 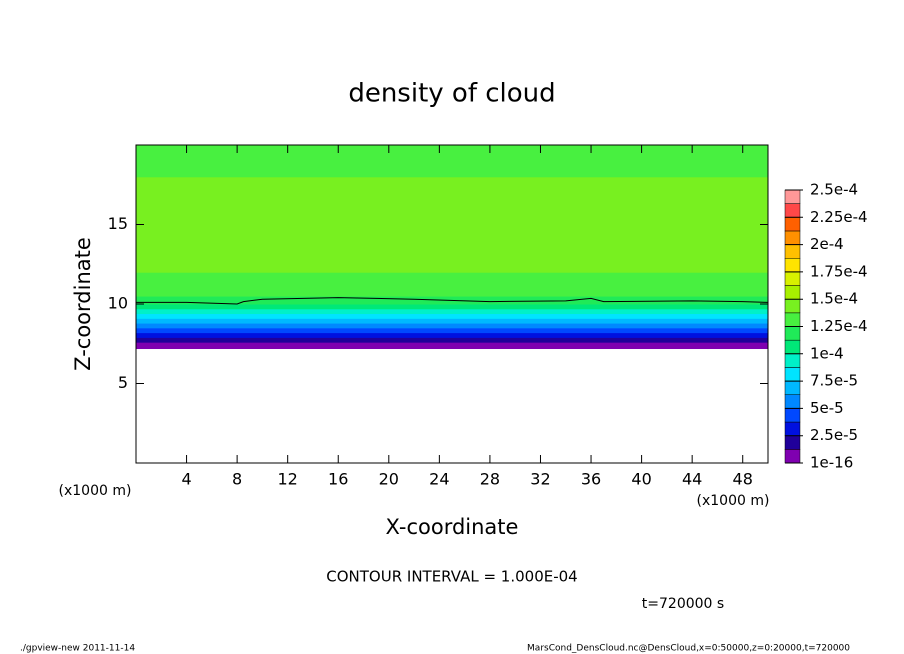 I want to click on x-axis-label: X-coordinate, so click(x=452, y=527).